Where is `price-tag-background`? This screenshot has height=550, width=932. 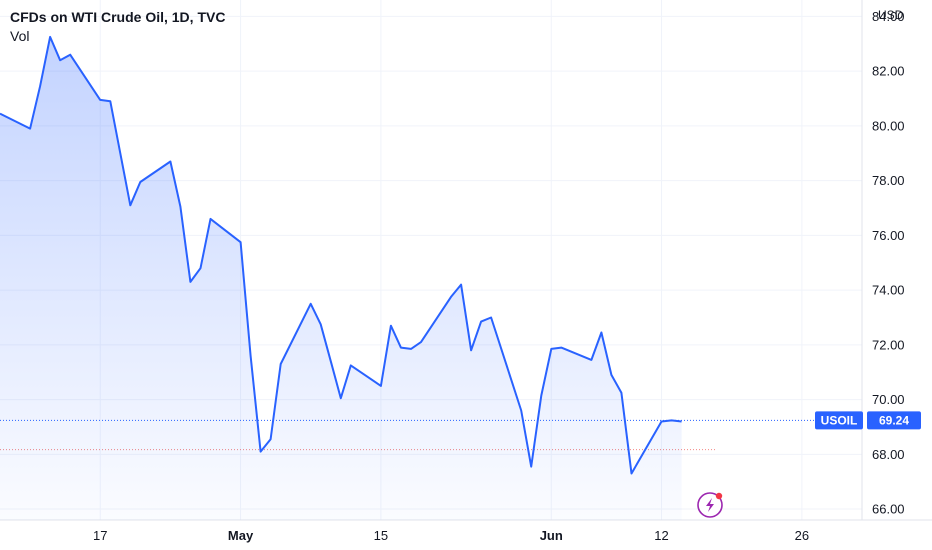 price-tag-background is located at coordinates (894, 420).